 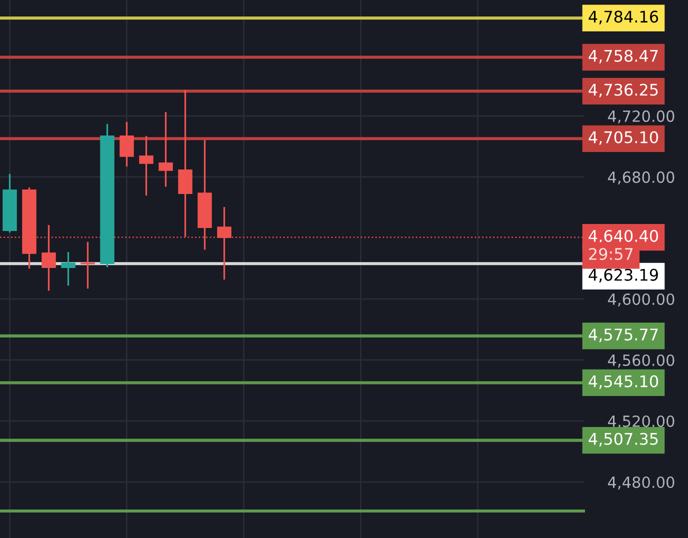 I want to click on y-tick-label: 4,720.00, so click(x=641, y=117).